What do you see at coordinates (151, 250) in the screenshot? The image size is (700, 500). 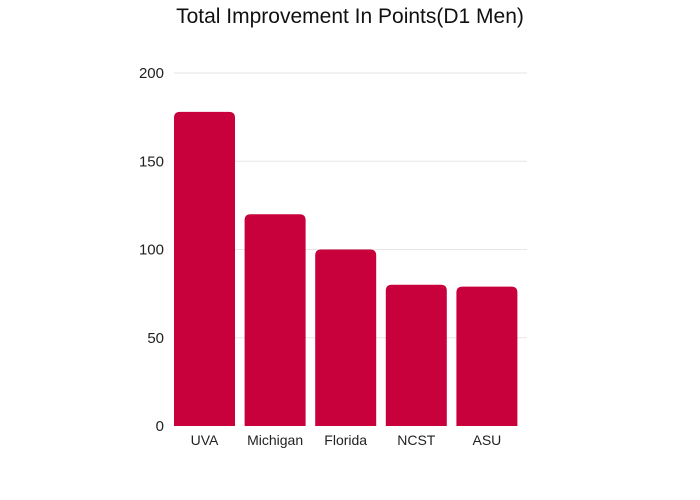 I see `y-tick-label: 100` at bounding box center [151, 250].